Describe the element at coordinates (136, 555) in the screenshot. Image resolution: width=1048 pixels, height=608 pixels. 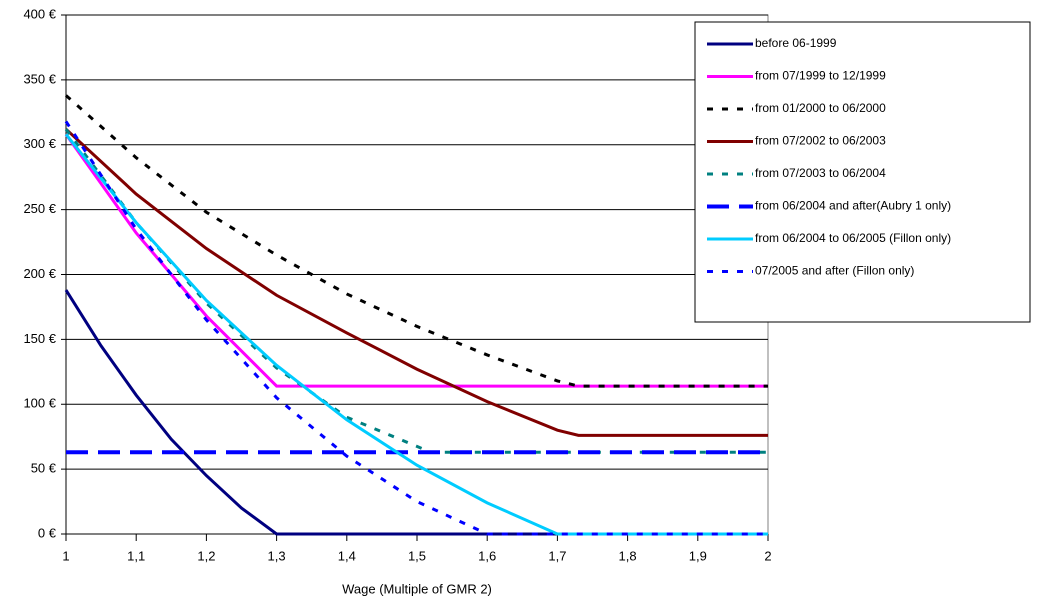
I see `x-tick-label: 1,1` at that location.